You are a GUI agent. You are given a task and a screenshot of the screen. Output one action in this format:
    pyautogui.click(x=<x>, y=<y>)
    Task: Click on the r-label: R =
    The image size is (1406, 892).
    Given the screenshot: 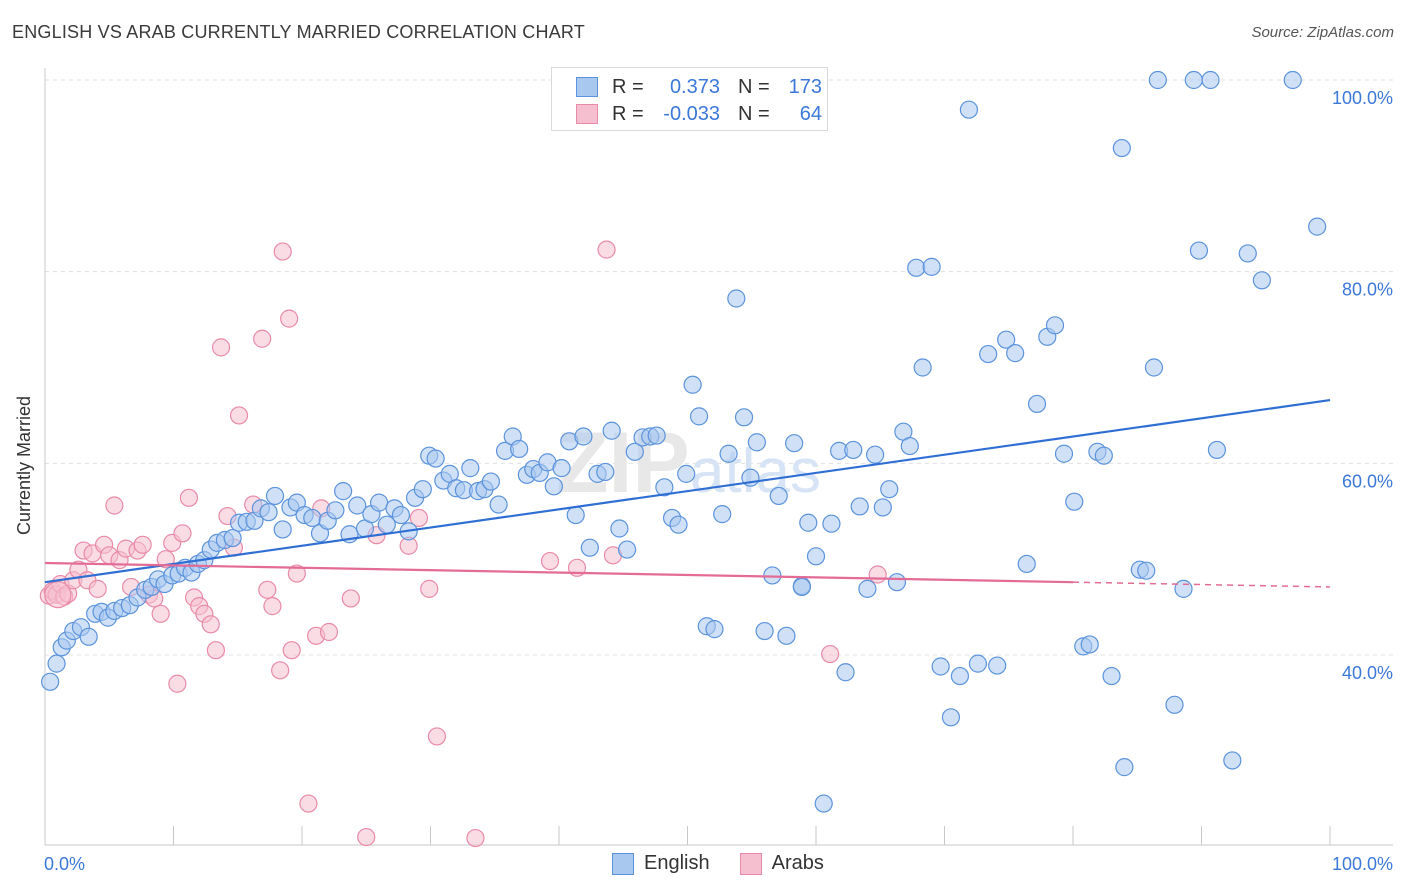 What is the action you would take?
    pyautogui.click(x=628, y=86)
    